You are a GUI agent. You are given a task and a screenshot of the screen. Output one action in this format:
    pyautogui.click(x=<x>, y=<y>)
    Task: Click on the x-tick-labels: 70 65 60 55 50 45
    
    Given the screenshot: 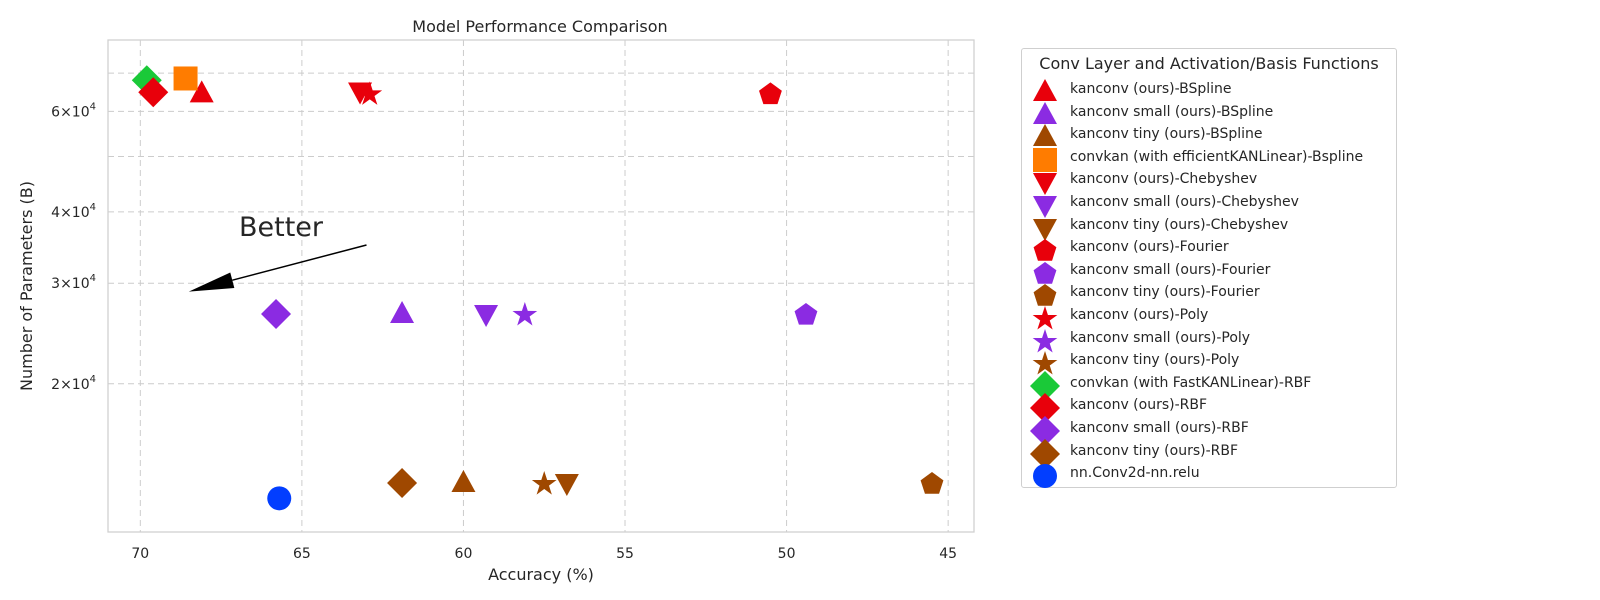 What is the action you would take?
    pyautogui.click(x=544, y=554)
    